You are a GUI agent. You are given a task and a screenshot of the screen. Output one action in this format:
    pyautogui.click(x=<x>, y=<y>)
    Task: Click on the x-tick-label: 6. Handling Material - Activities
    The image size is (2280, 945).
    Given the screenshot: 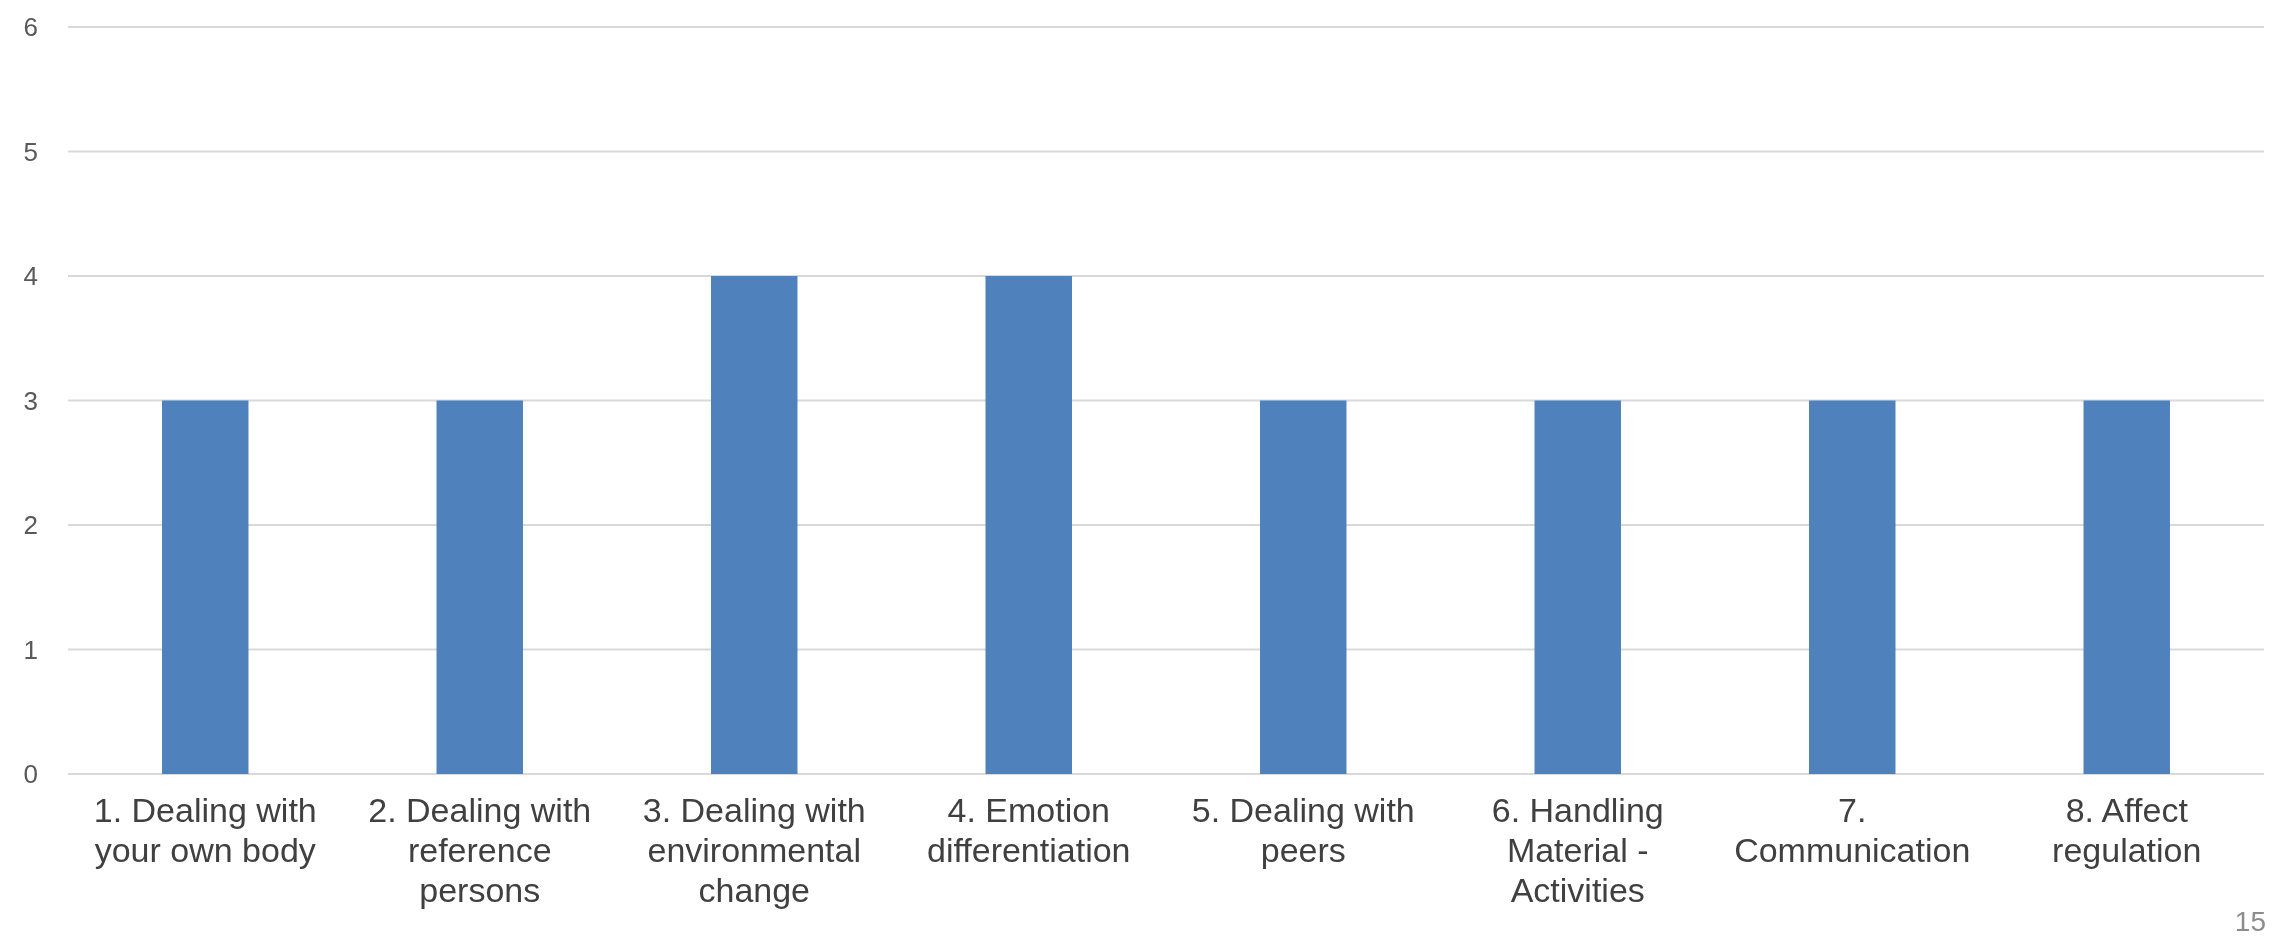 What is the action you would take?
    pyautogui.click(x=1577, y=850)
    